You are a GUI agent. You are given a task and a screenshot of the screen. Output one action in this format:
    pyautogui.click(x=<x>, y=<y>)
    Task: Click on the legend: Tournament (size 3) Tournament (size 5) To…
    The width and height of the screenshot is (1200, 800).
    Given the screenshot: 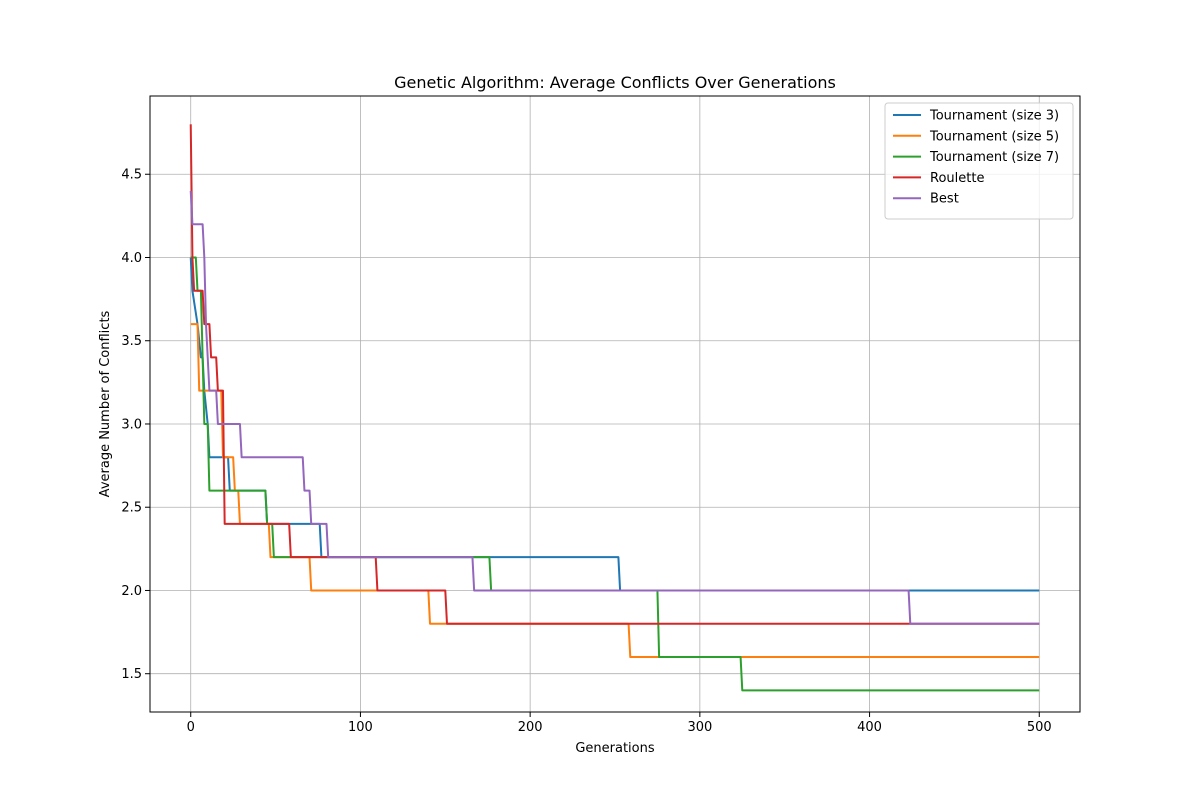 What is the action you would take?
    pyautogui.click(x=979, y=161)
    